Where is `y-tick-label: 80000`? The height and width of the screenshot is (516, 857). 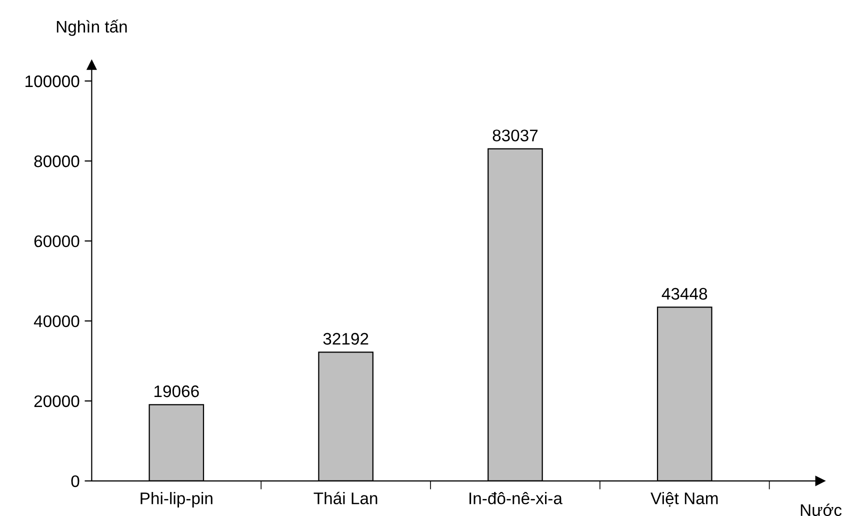
y-tick-label: 80000 is located at coordinates (57, 161).